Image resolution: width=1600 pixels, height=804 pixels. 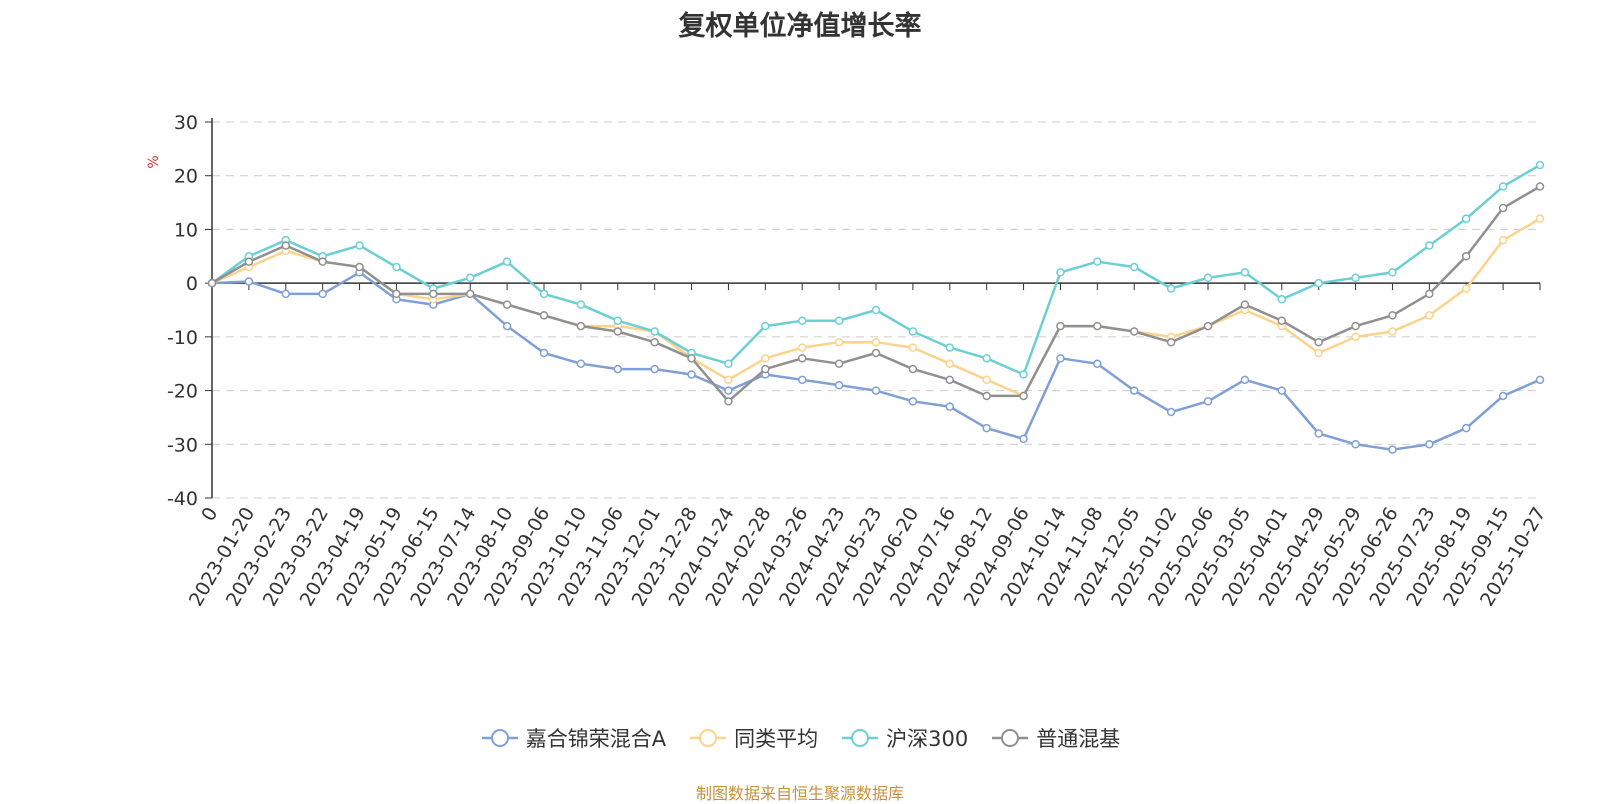 I want to click on legend-item-3: 沪深300, so click(x=904, y=738).